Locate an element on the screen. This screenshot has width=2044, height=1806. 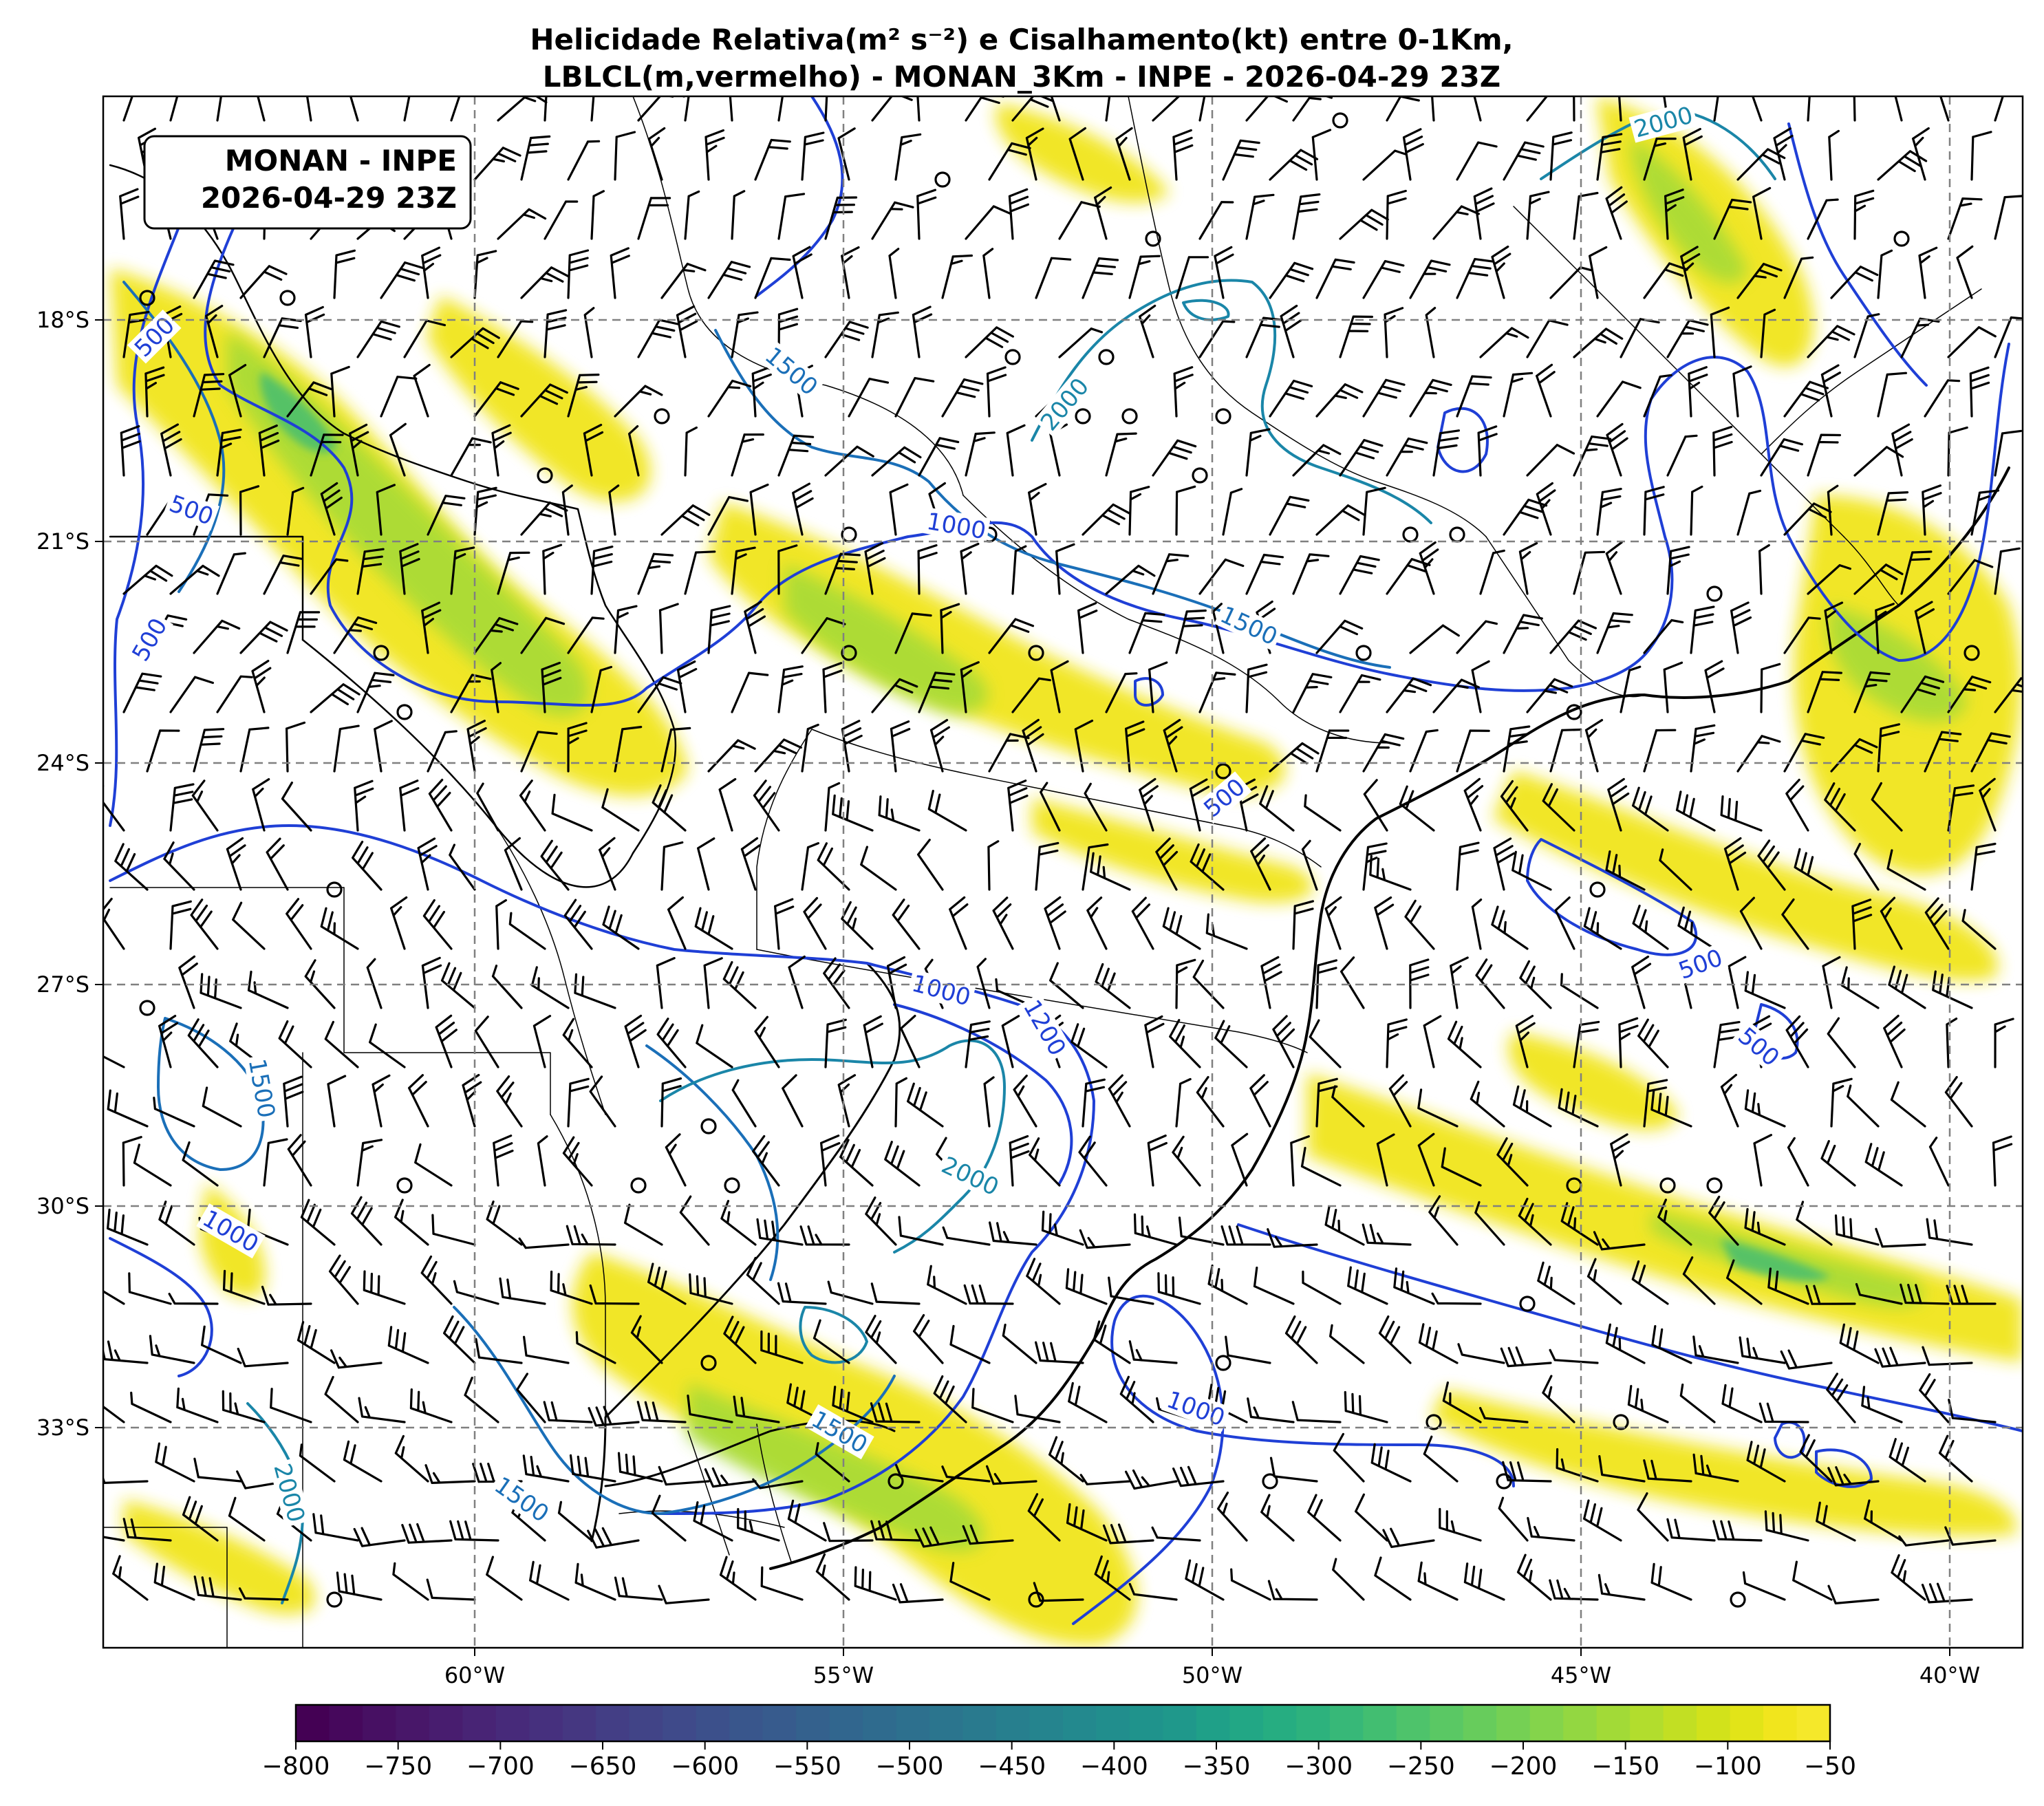
shade-band-far-southwest is located at coordinates (219, 1557).